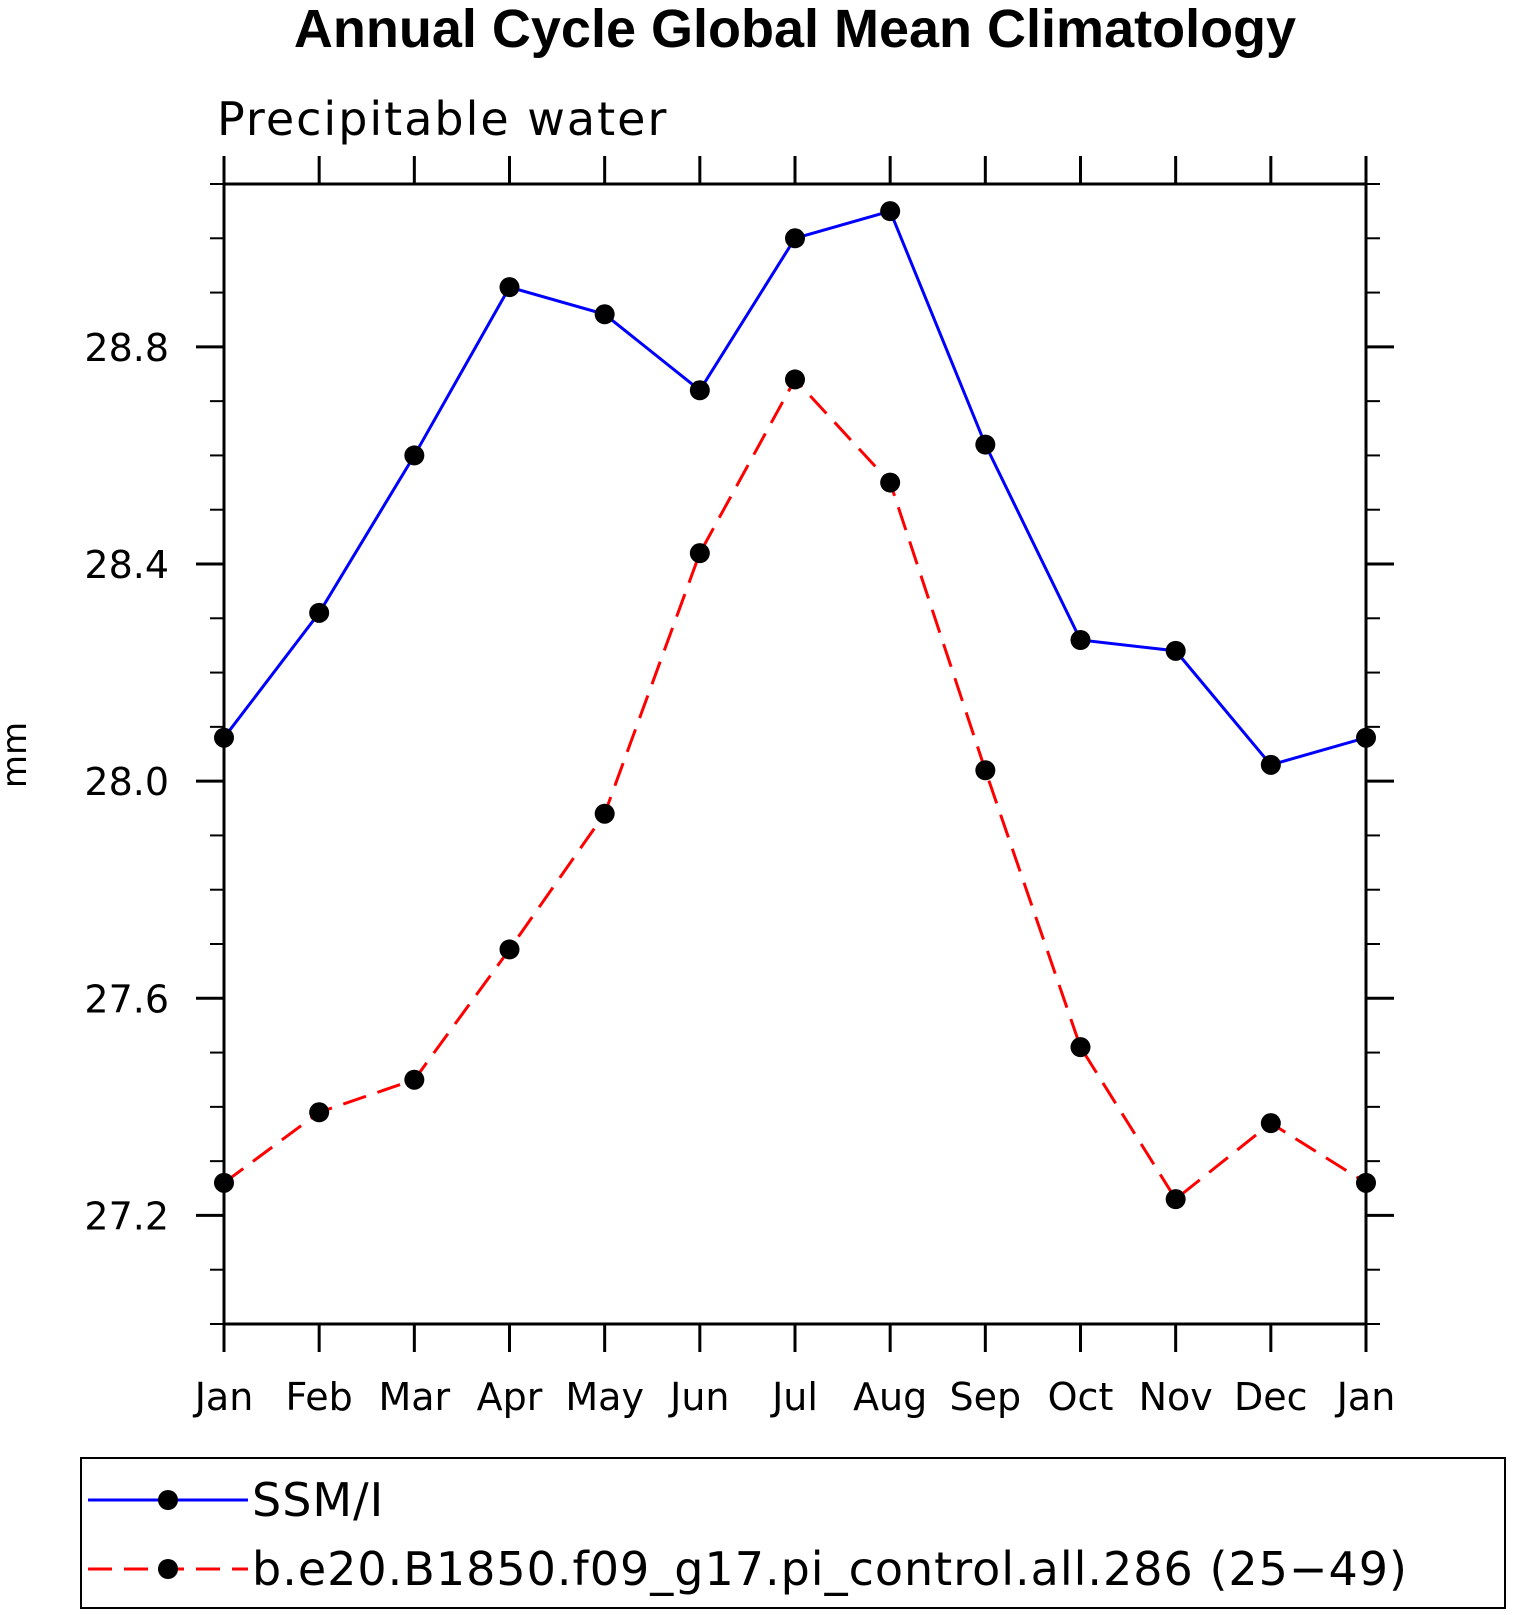  What do you see at coordinates (318, 1500) in the screenshot?
I see `legend-label-ssmi: SSM/I` at bounding box center [318, 1500].